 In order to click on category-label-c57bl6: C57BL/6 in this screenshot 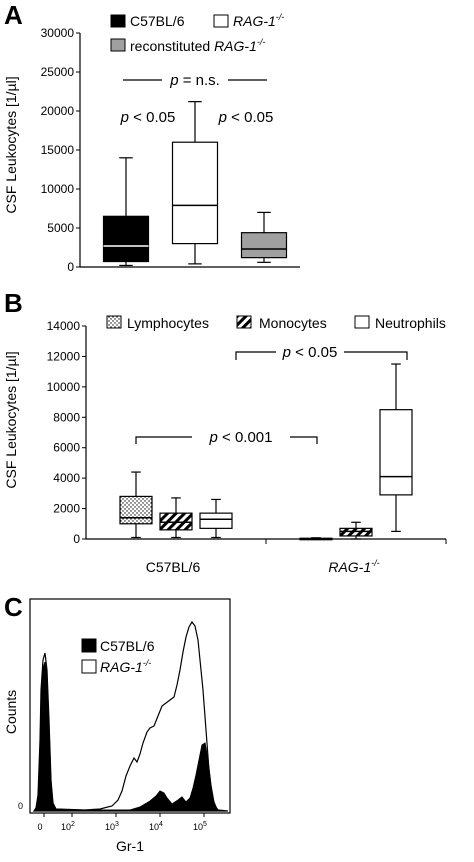, I will do `click(173, 567)`.